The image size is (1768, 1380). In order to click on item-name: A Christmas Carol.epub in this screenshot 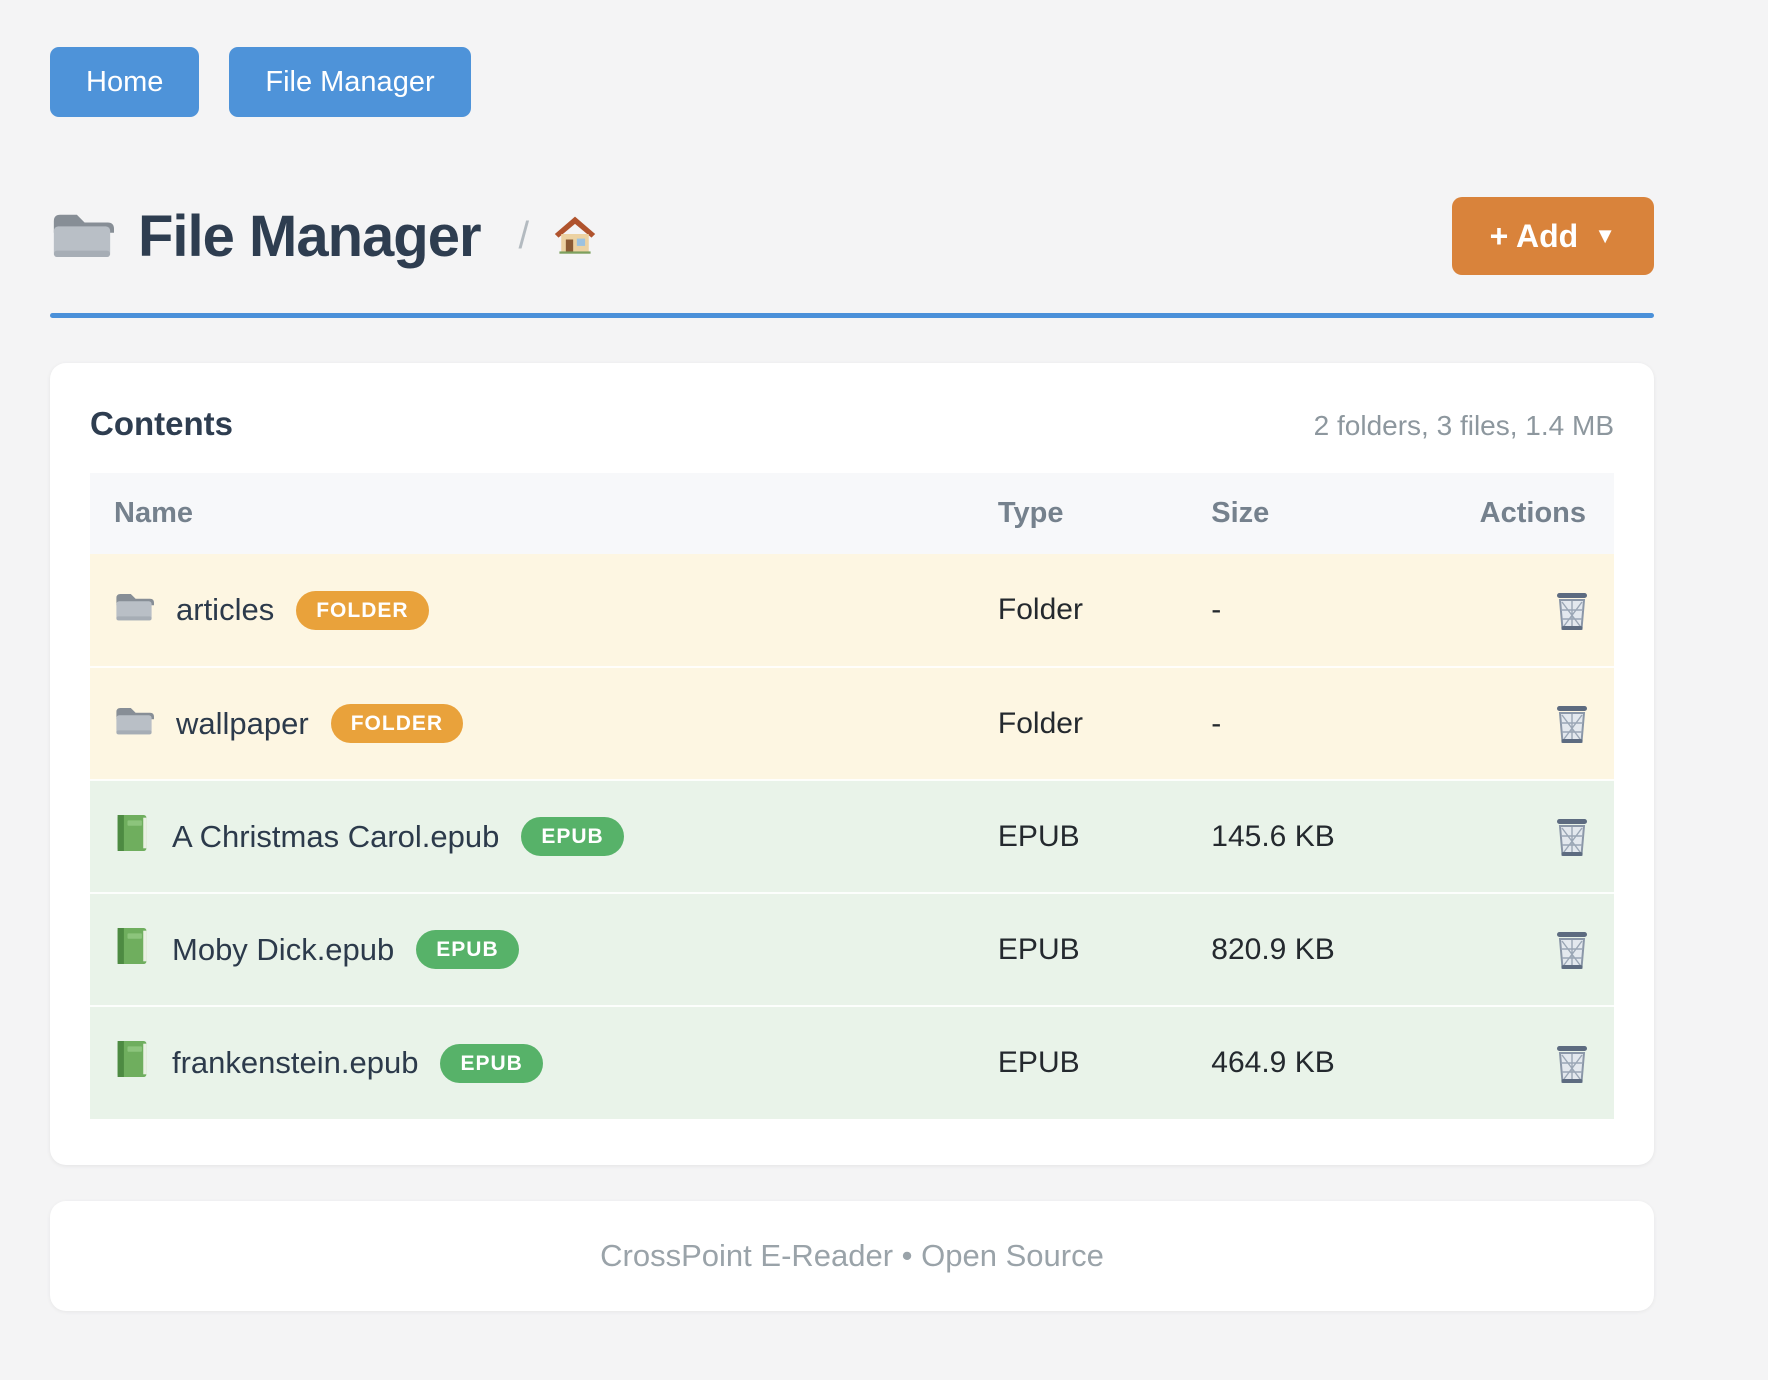, I will do `click(336, 836)`.